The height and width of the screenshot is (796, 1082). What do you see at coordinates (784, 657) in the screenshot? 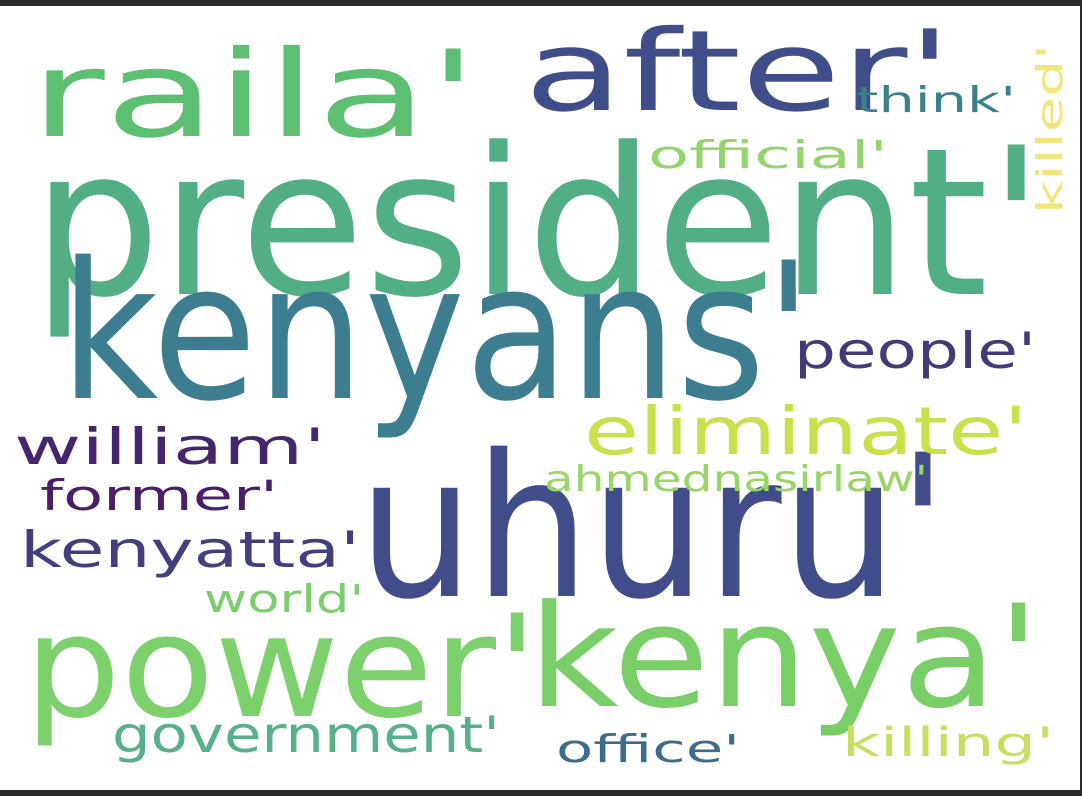
I see `word-kenya: kenya'` at bounding box center [784, 657].